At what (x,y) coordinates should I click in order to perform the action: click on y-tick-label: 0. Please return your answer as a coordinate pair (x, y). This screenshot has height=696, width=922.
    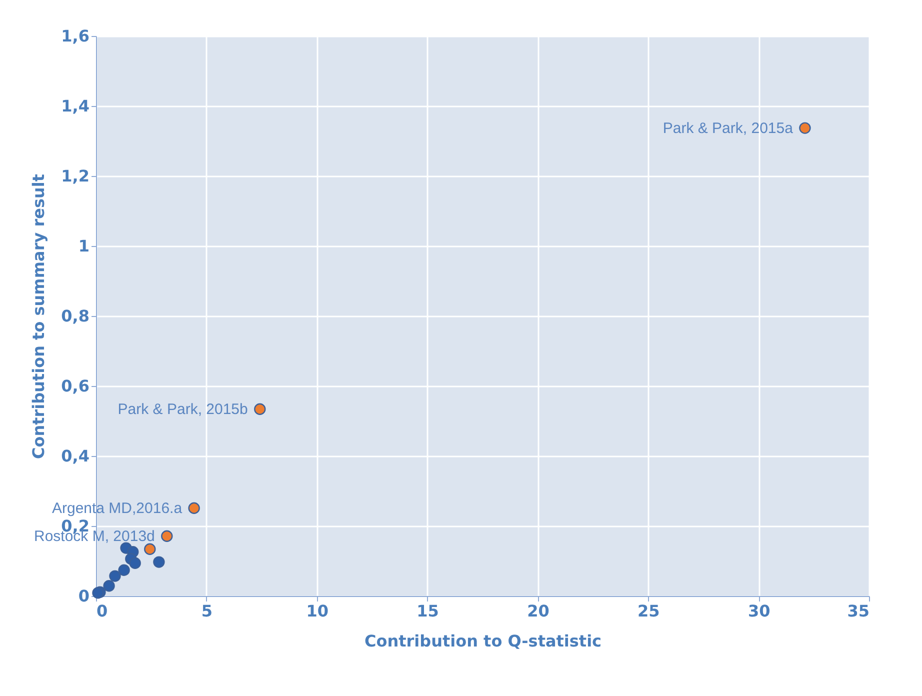
    Looking at the image, I should click on (84, 596).